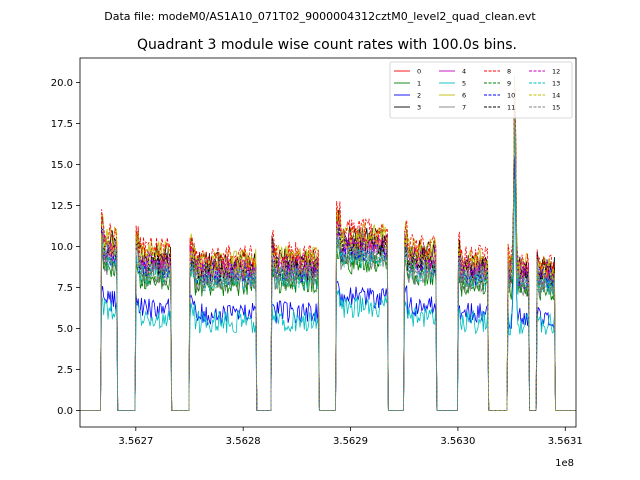  Describe the element at coordinates (481, 90) in the screenshot. I see `legend-box` at that location.